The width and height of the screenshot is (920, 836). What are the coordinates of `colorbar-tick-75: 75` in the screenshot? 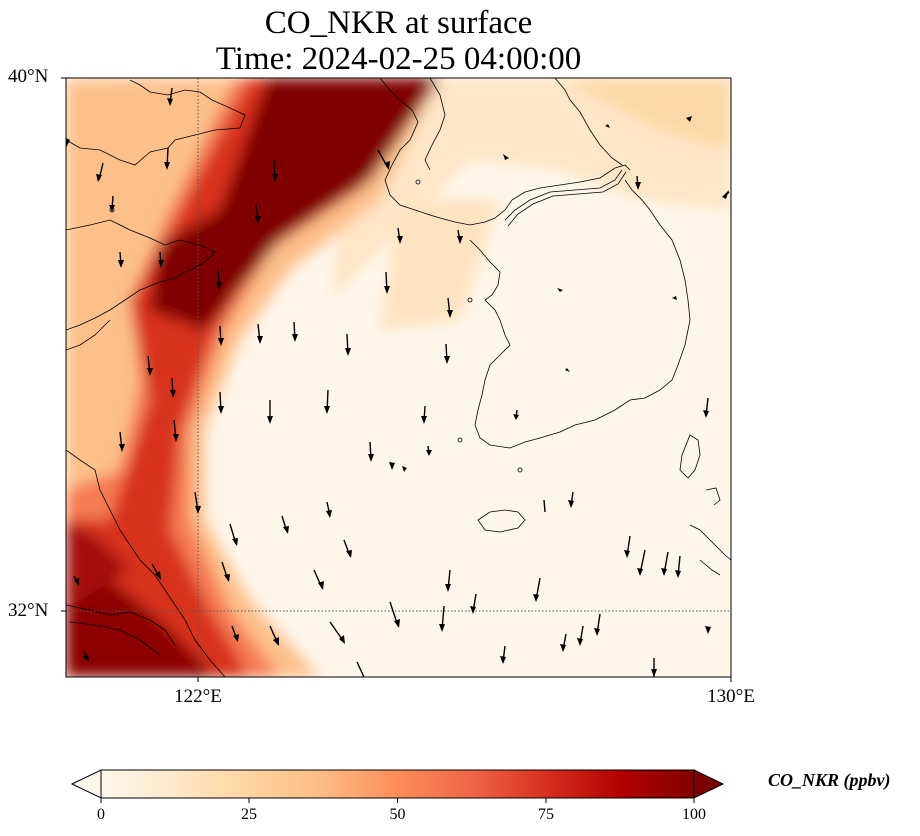 It's located at (546, 814).